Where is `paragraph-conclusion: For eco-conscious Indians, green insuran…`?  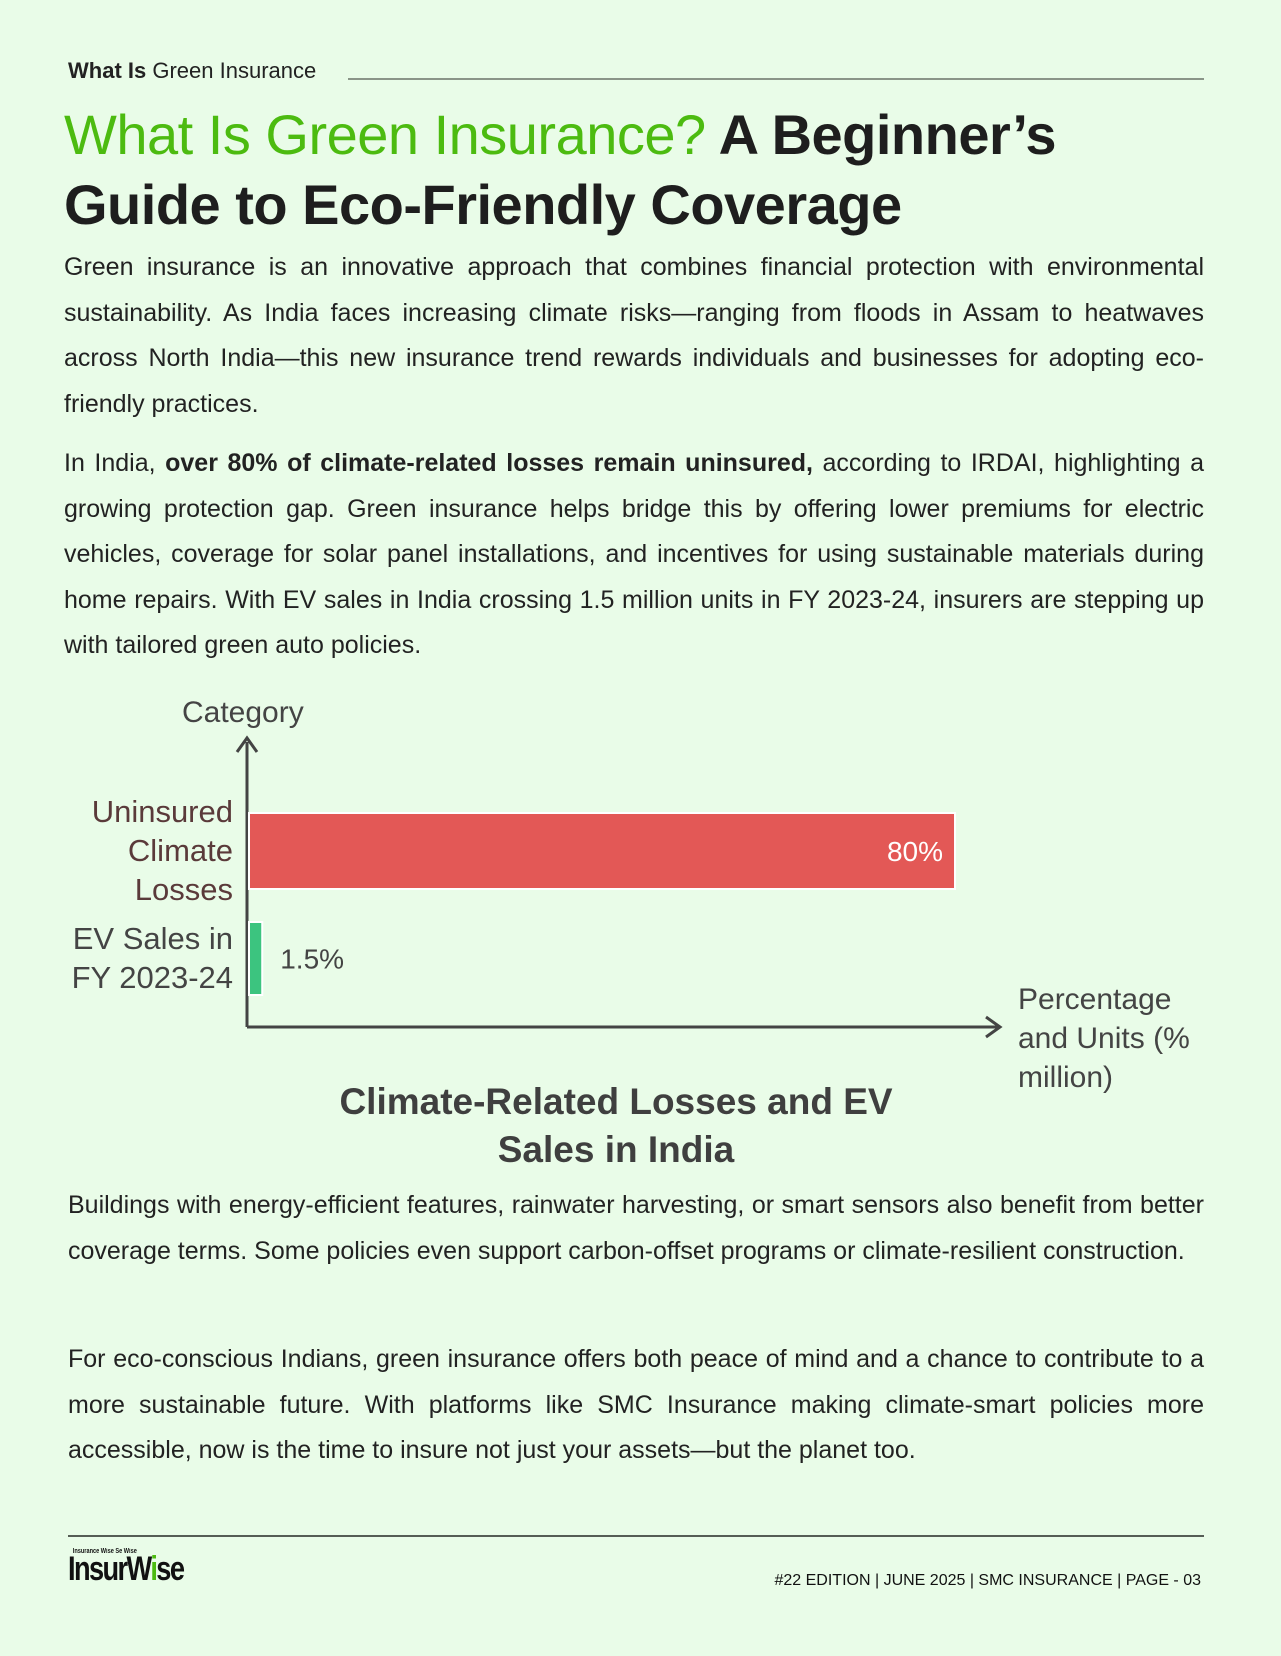
paragraph-conclusion: For eco-conscious Indians, green insuran… is located at coordinates (636, 1404).